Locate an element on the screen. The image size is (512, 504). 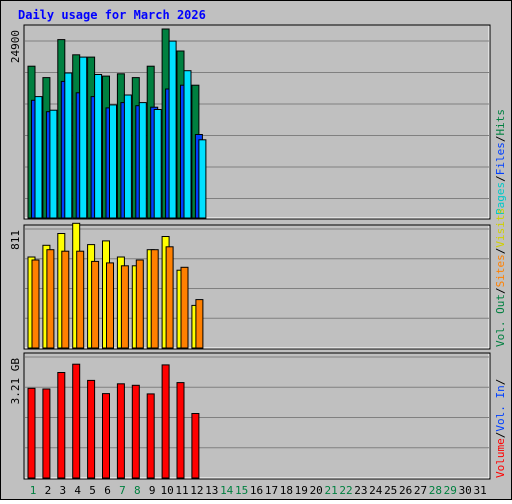
legend-volume: Volume/Vol. In/ is located at coordinates (500, 428).